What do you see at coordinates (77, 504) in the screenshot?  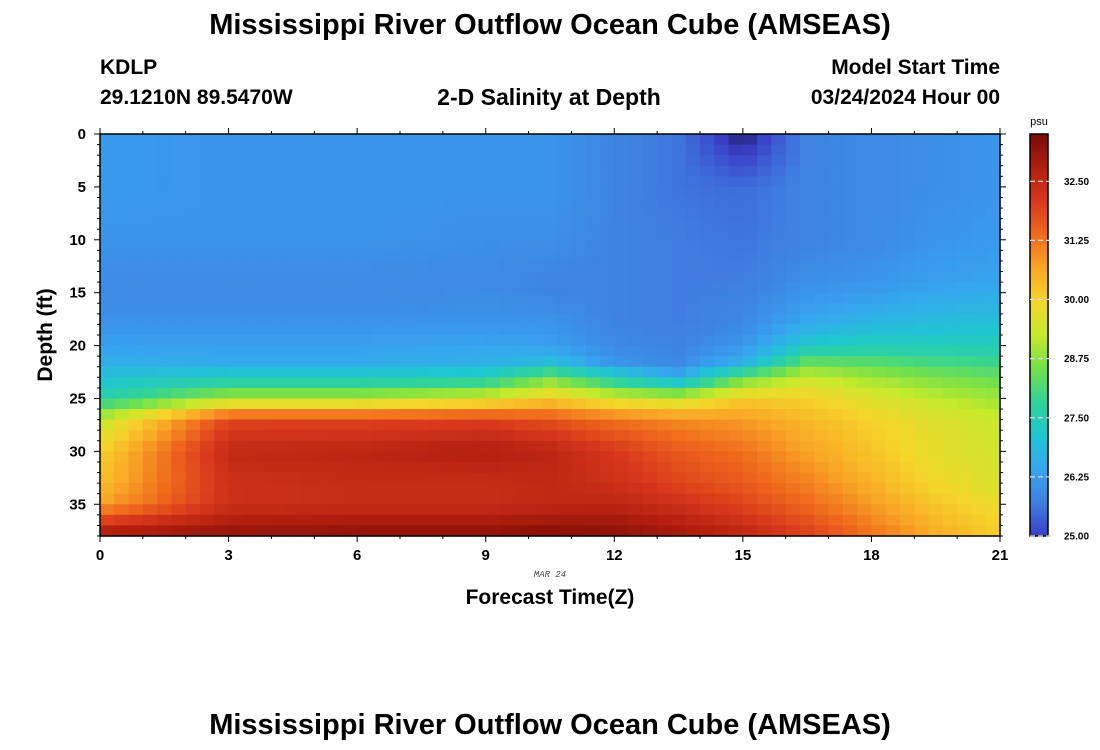 I see `y-tick-label: 35` at bounding box center [77, 504].